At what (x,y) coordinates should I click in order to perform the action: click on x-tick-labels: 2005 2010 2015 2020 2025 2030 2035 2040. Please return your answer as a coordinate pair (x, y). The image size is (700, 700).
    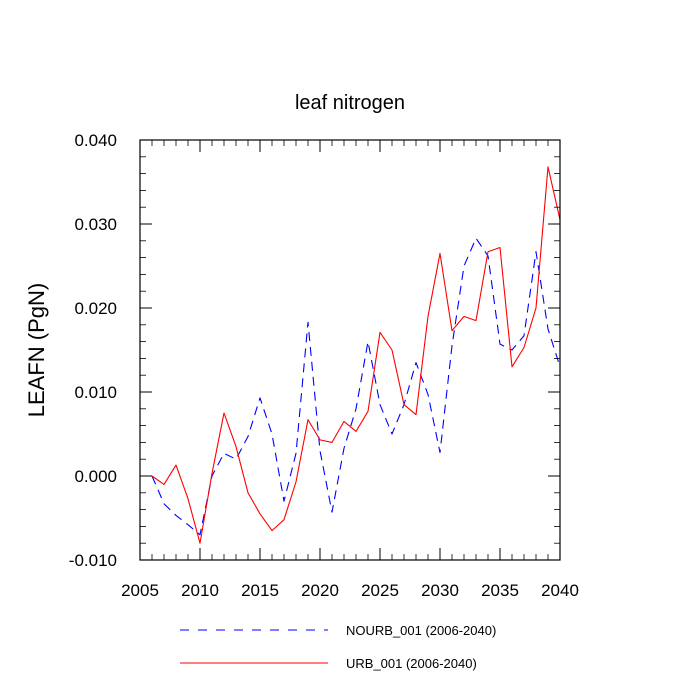
    Looking at the image, I should click on (350, 590).